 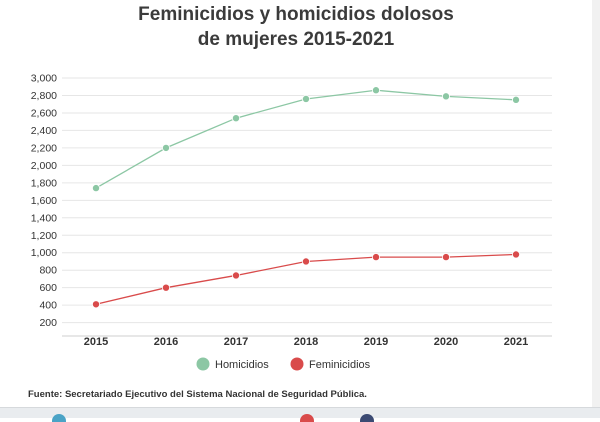 I want to click on scrollbar, so click(x=596, y=209).